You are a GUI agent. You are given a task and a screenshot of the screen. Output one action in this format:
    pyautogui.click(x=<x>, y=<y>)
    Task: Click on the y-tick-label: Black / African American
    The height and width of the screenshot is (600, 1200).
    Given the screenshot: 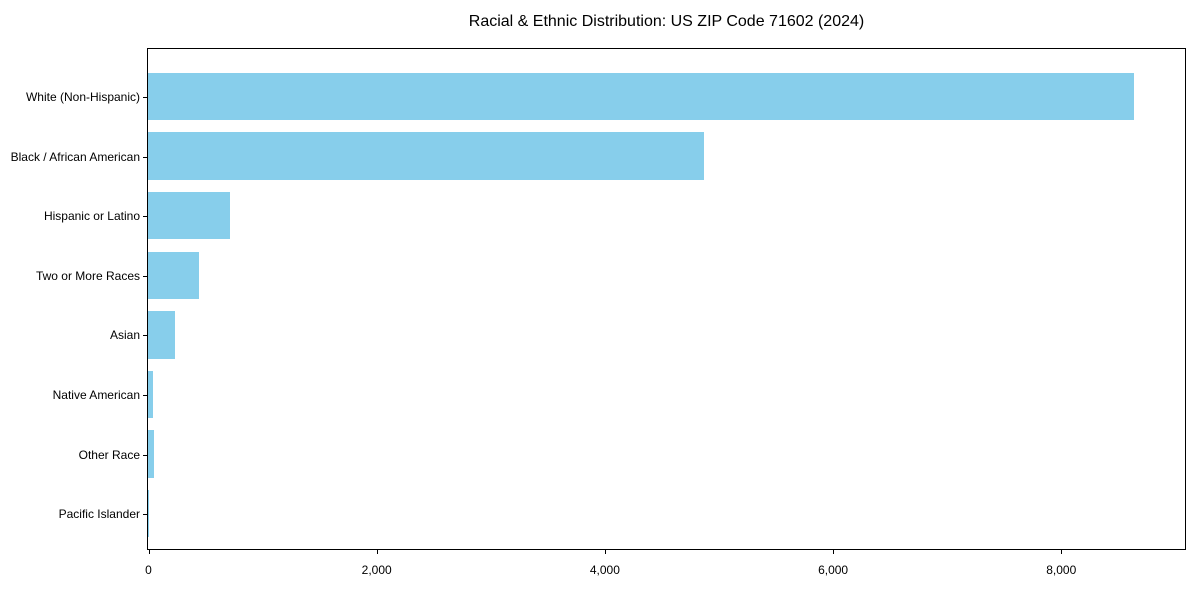 What is the action you would take?
    pyautogui.click(x=75, y=156)
    